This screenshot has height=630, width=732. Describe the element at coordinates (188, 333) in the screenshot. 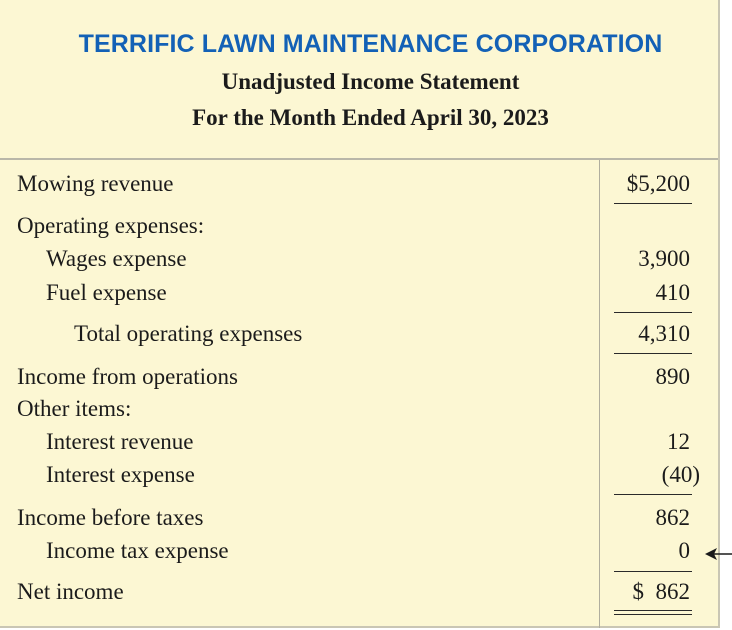

I see `row-label: Total operating expenses` at that location.